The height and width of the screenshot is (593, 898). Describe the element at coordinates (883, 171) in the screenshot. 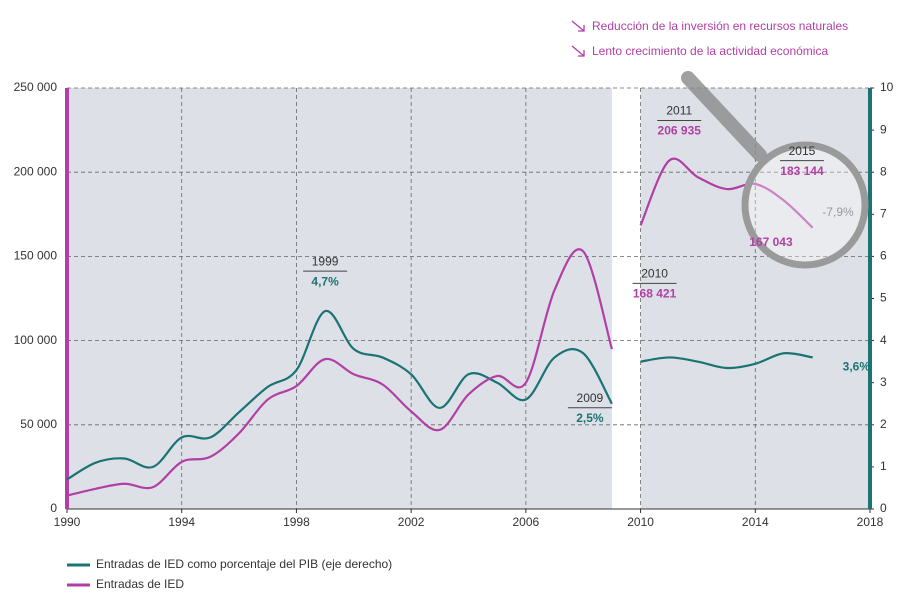

I see `y2-tick-label: 8` at that location.